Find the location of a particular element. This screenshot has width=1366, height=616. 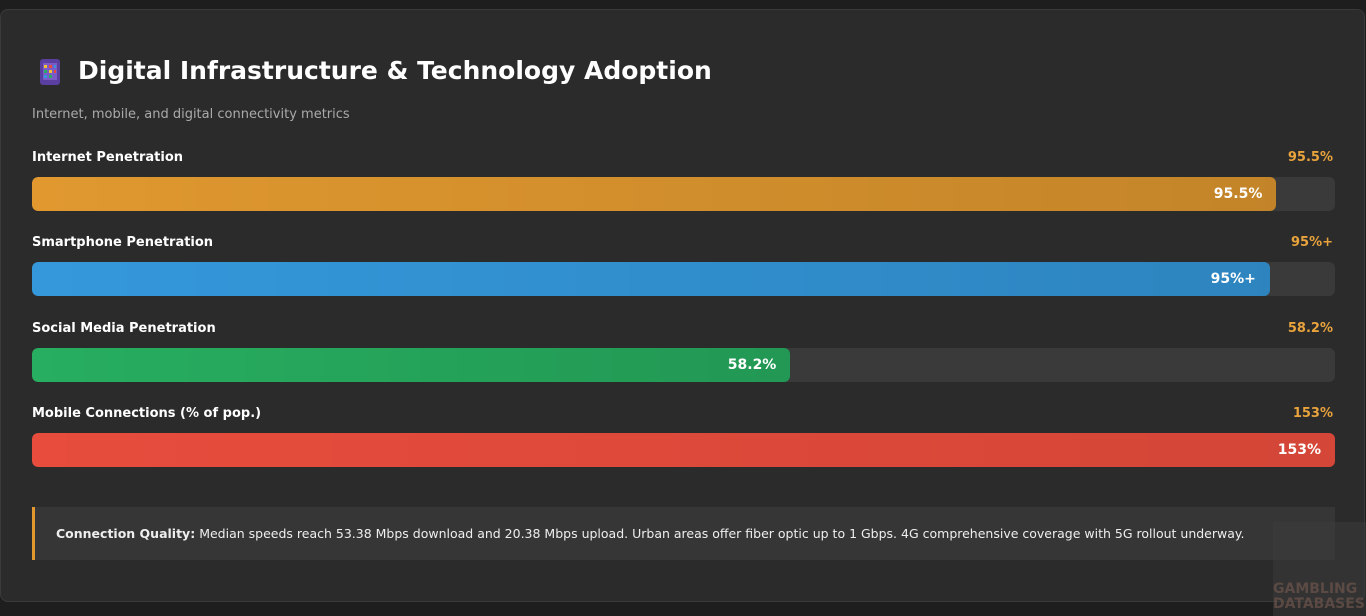

watermark-line: GAMBLING is located at coordinates (1315, 589).